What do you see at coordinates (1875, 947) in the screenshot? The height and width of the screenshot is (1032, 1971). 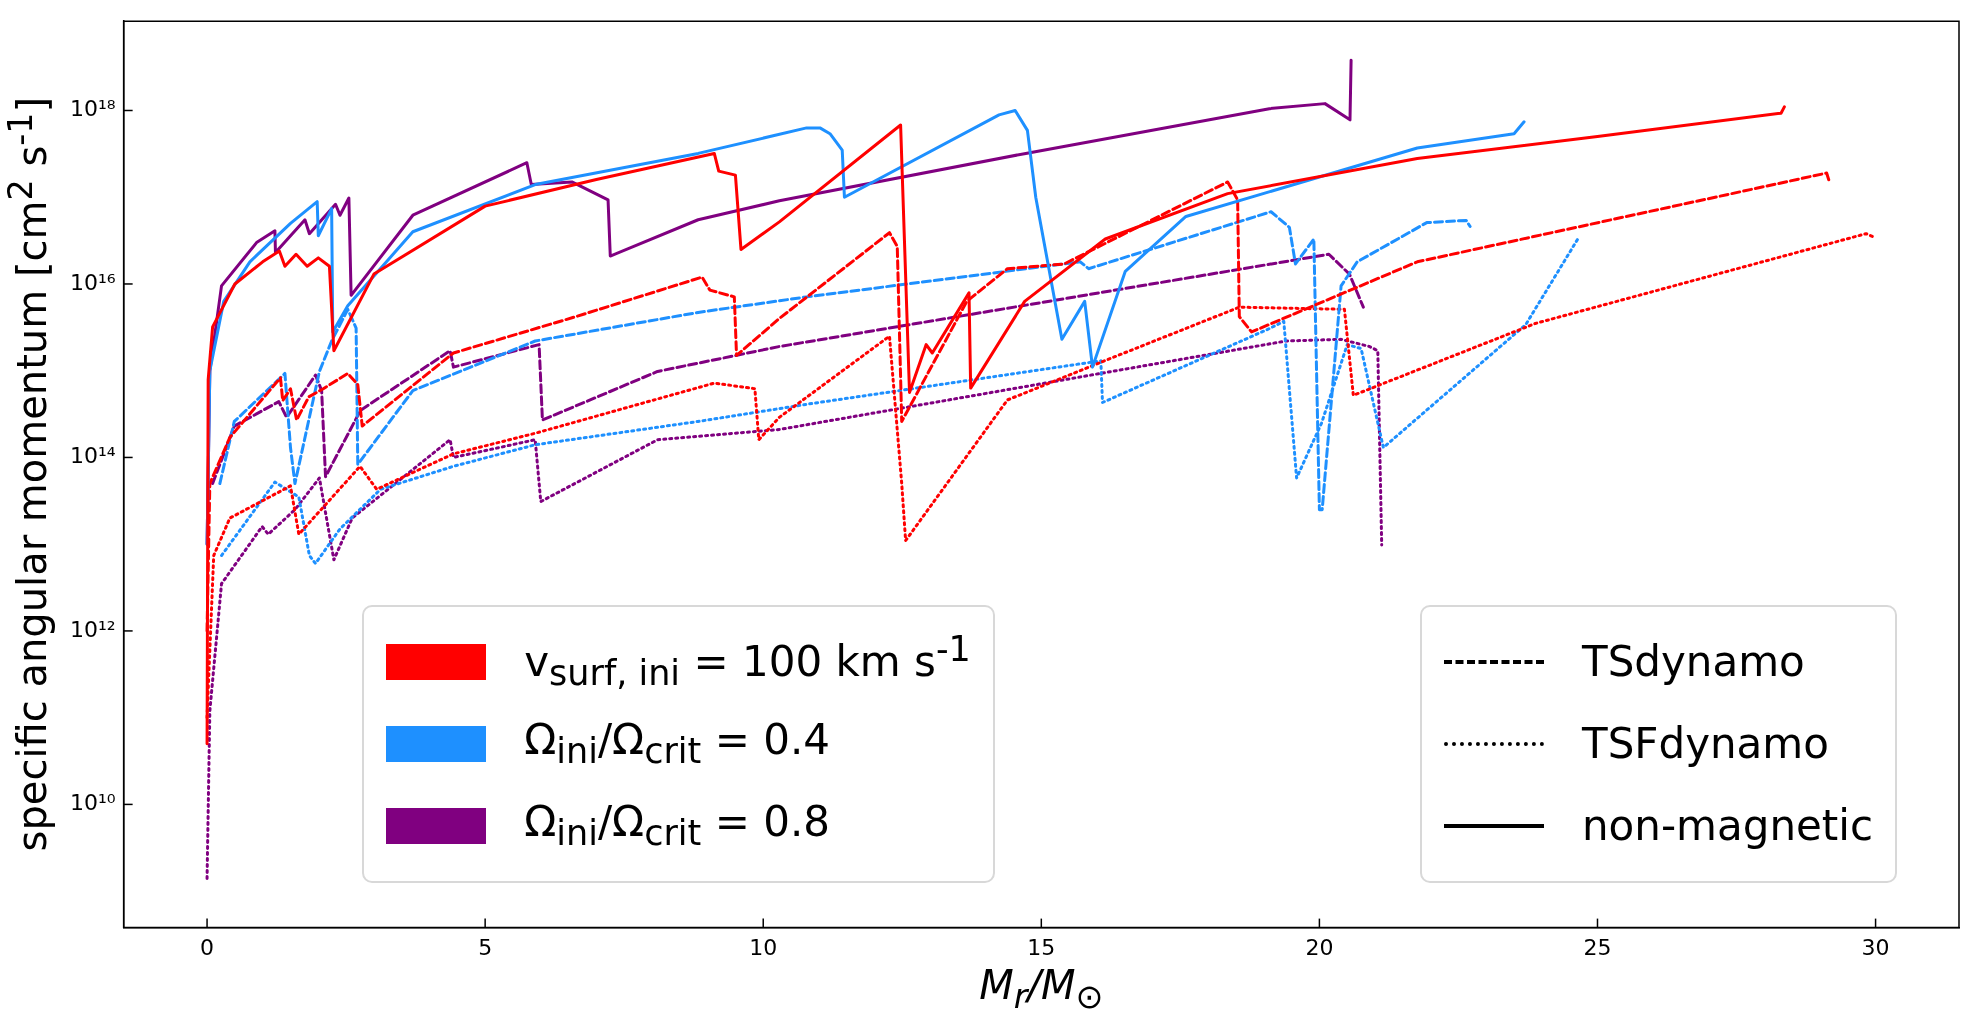 I see `x-tick-label: 30` at bounding box center [1875, 947].